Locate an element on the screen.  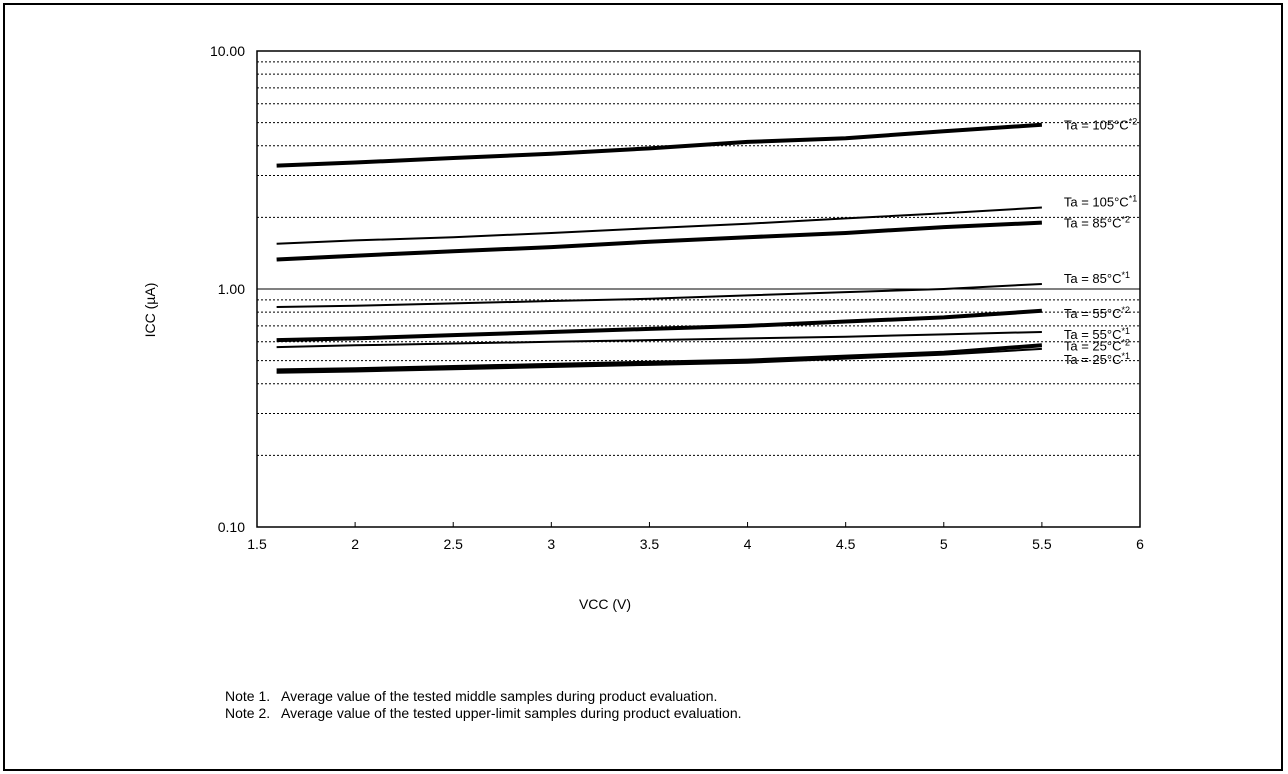
series-label: Ta = 25°C*2 is located at coordinates (1097, 345).